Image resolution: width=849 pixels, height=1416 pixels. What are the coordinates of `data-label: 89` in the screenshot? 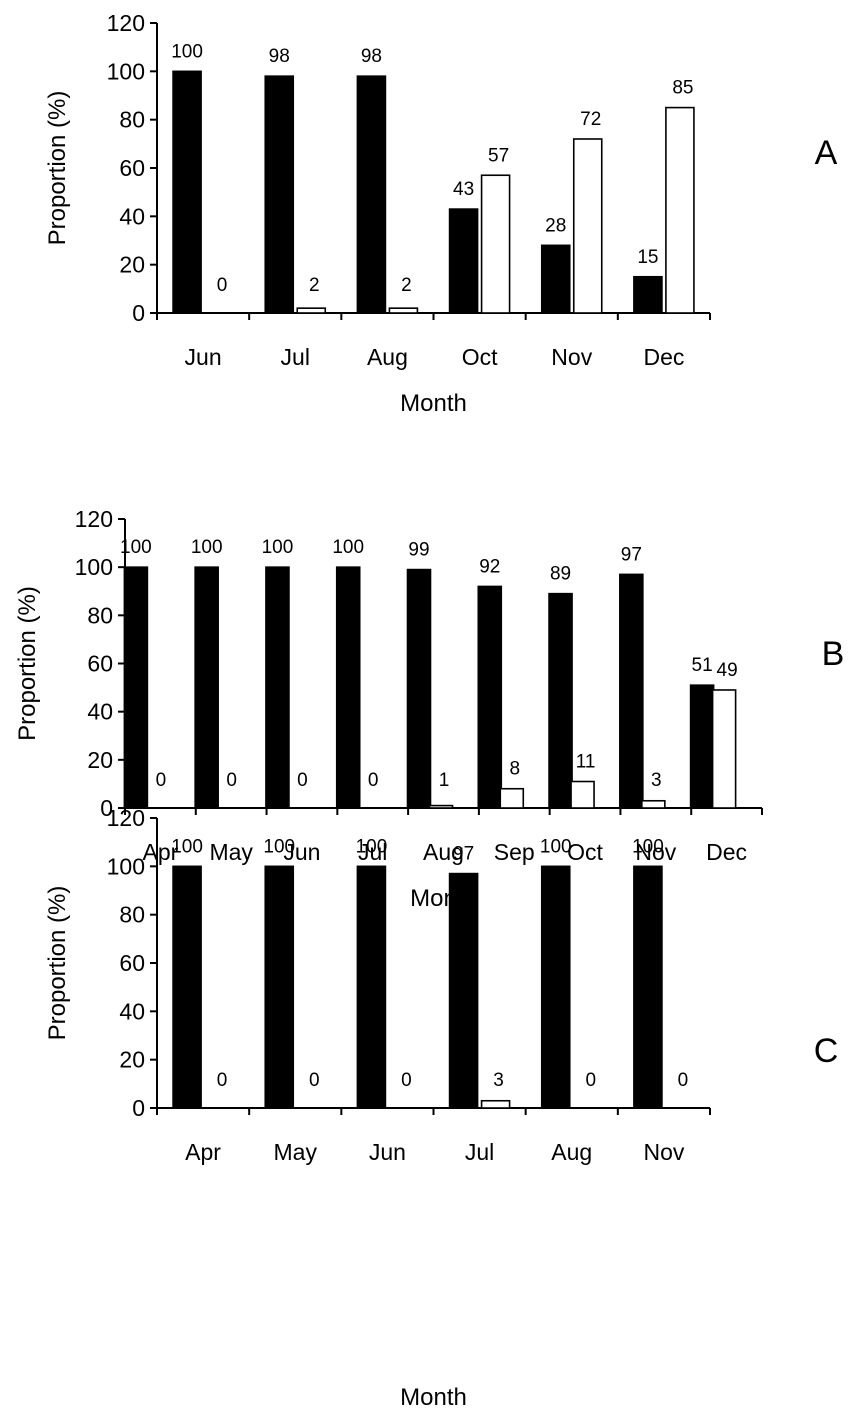 It's located at (560, 574).